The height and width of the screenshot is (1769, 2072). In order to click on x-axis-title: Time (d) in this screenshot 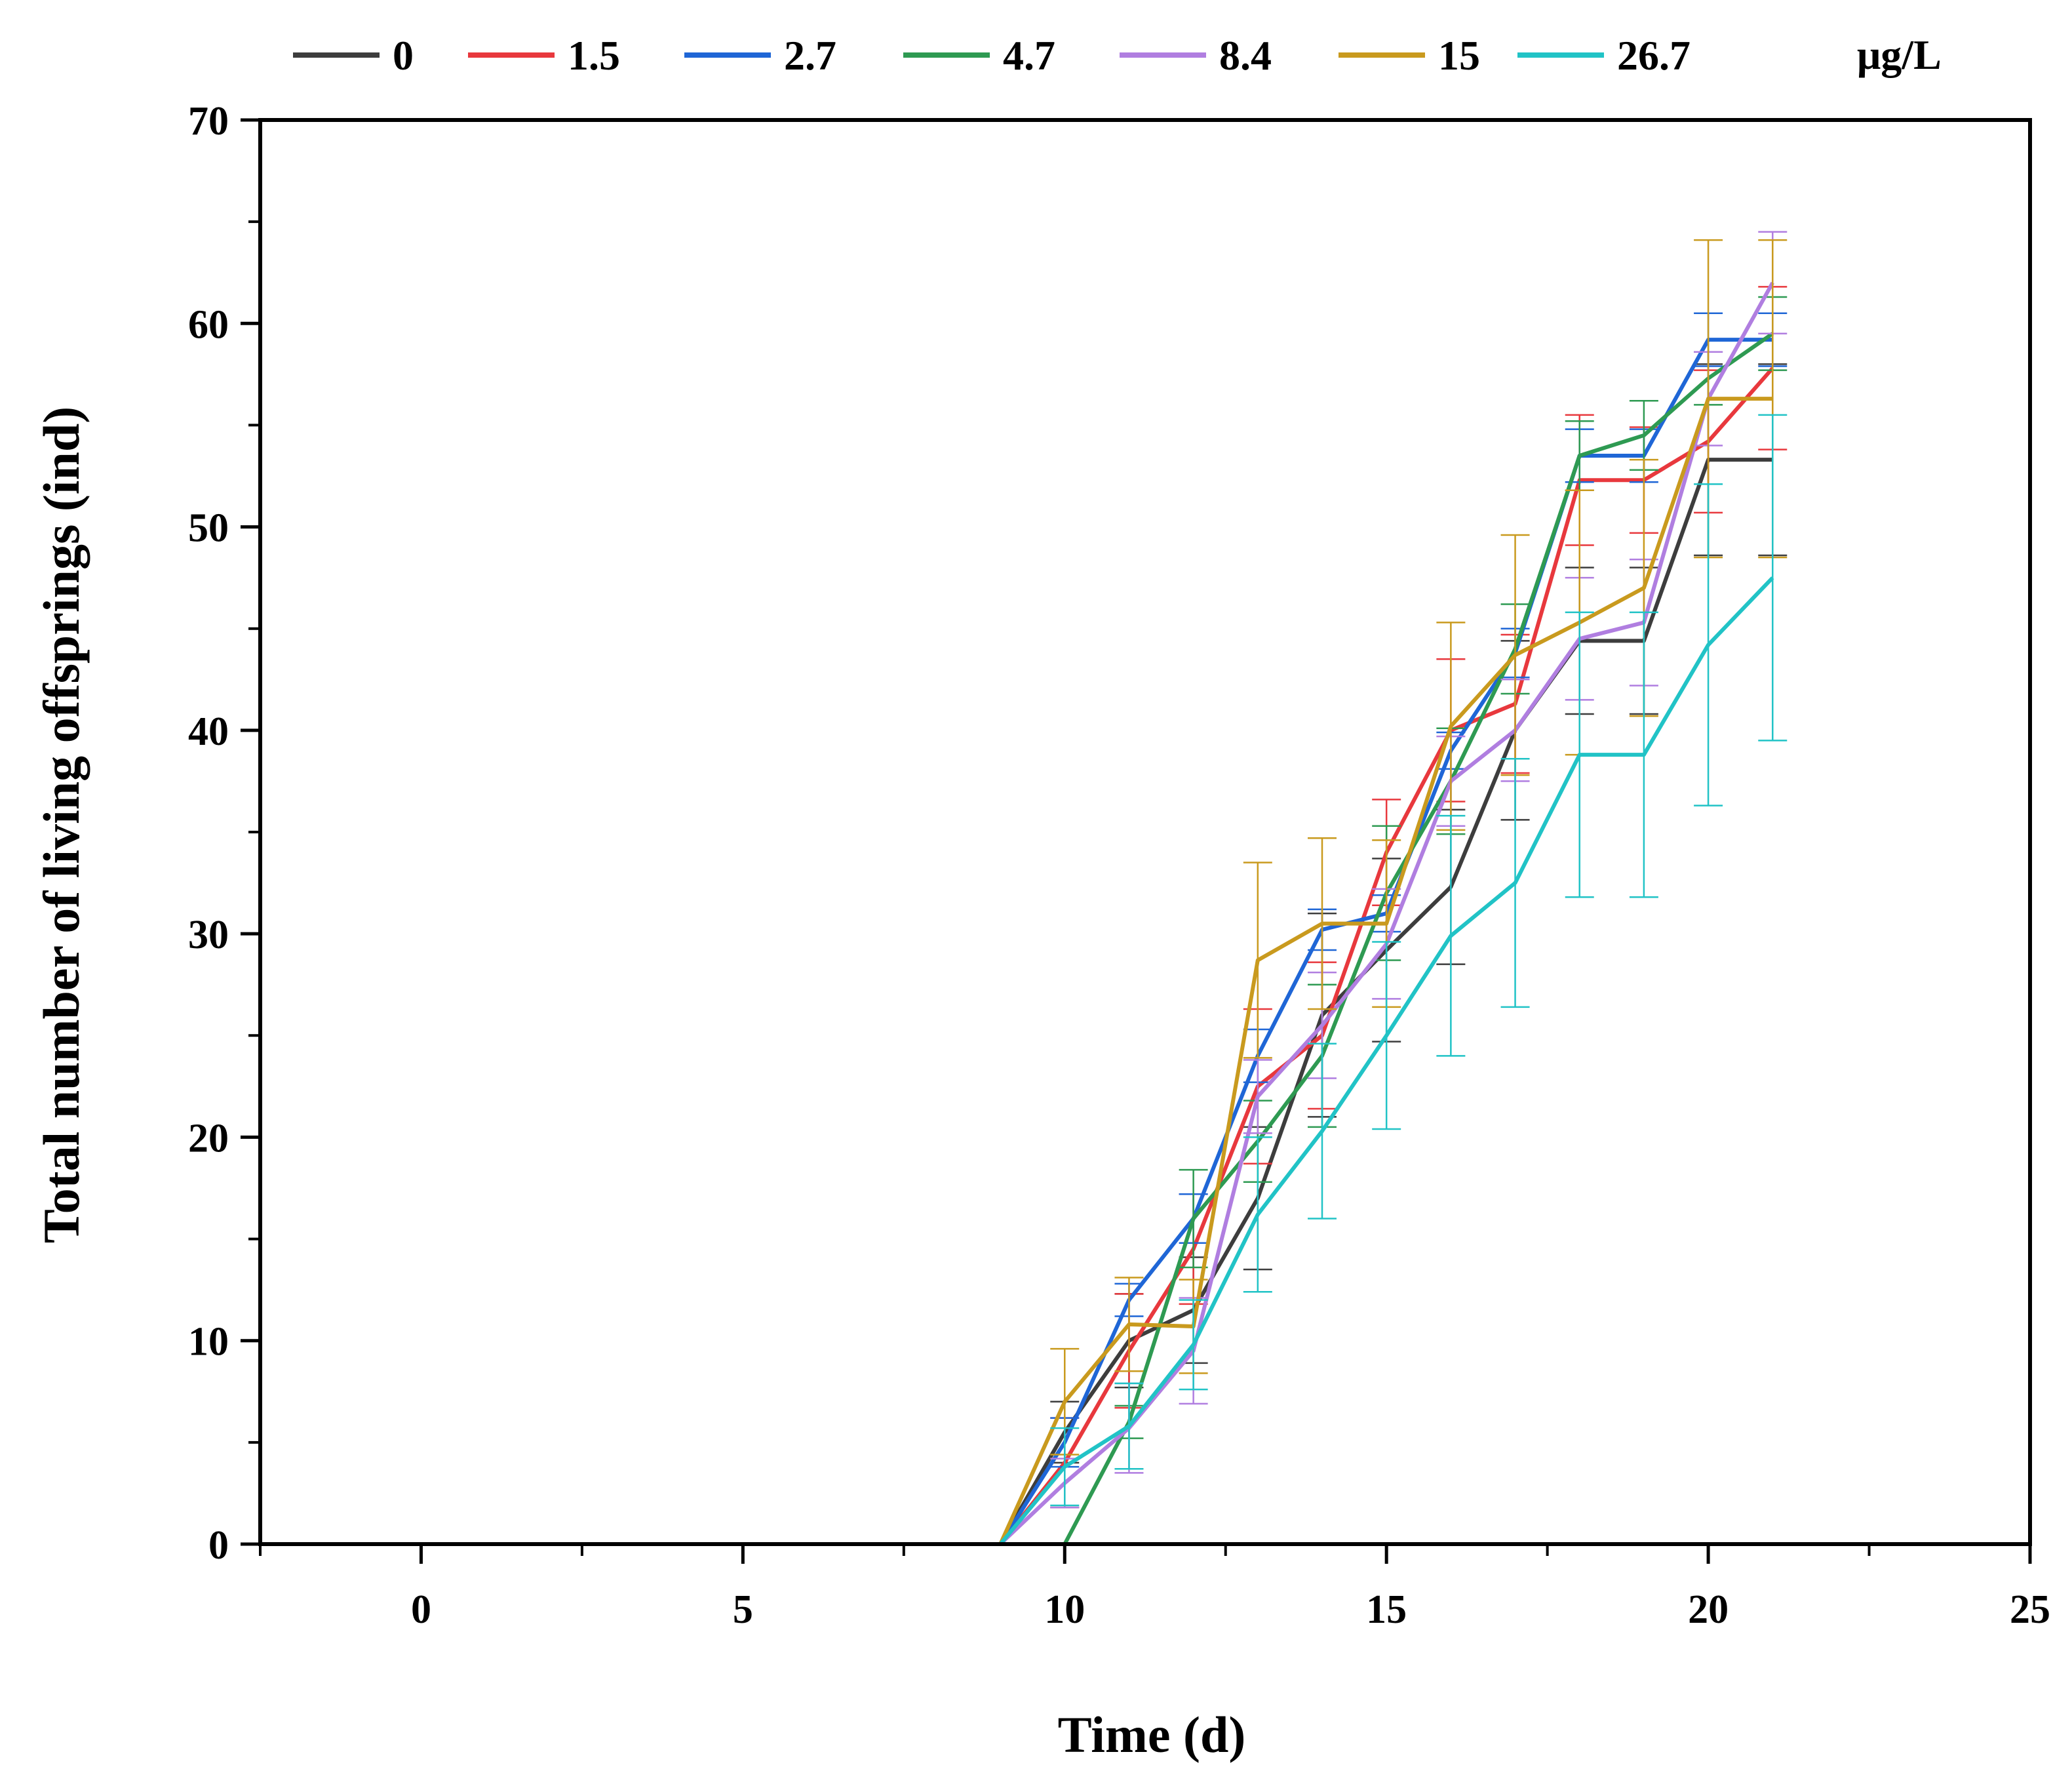, I will do `click(1152, 1734)`.